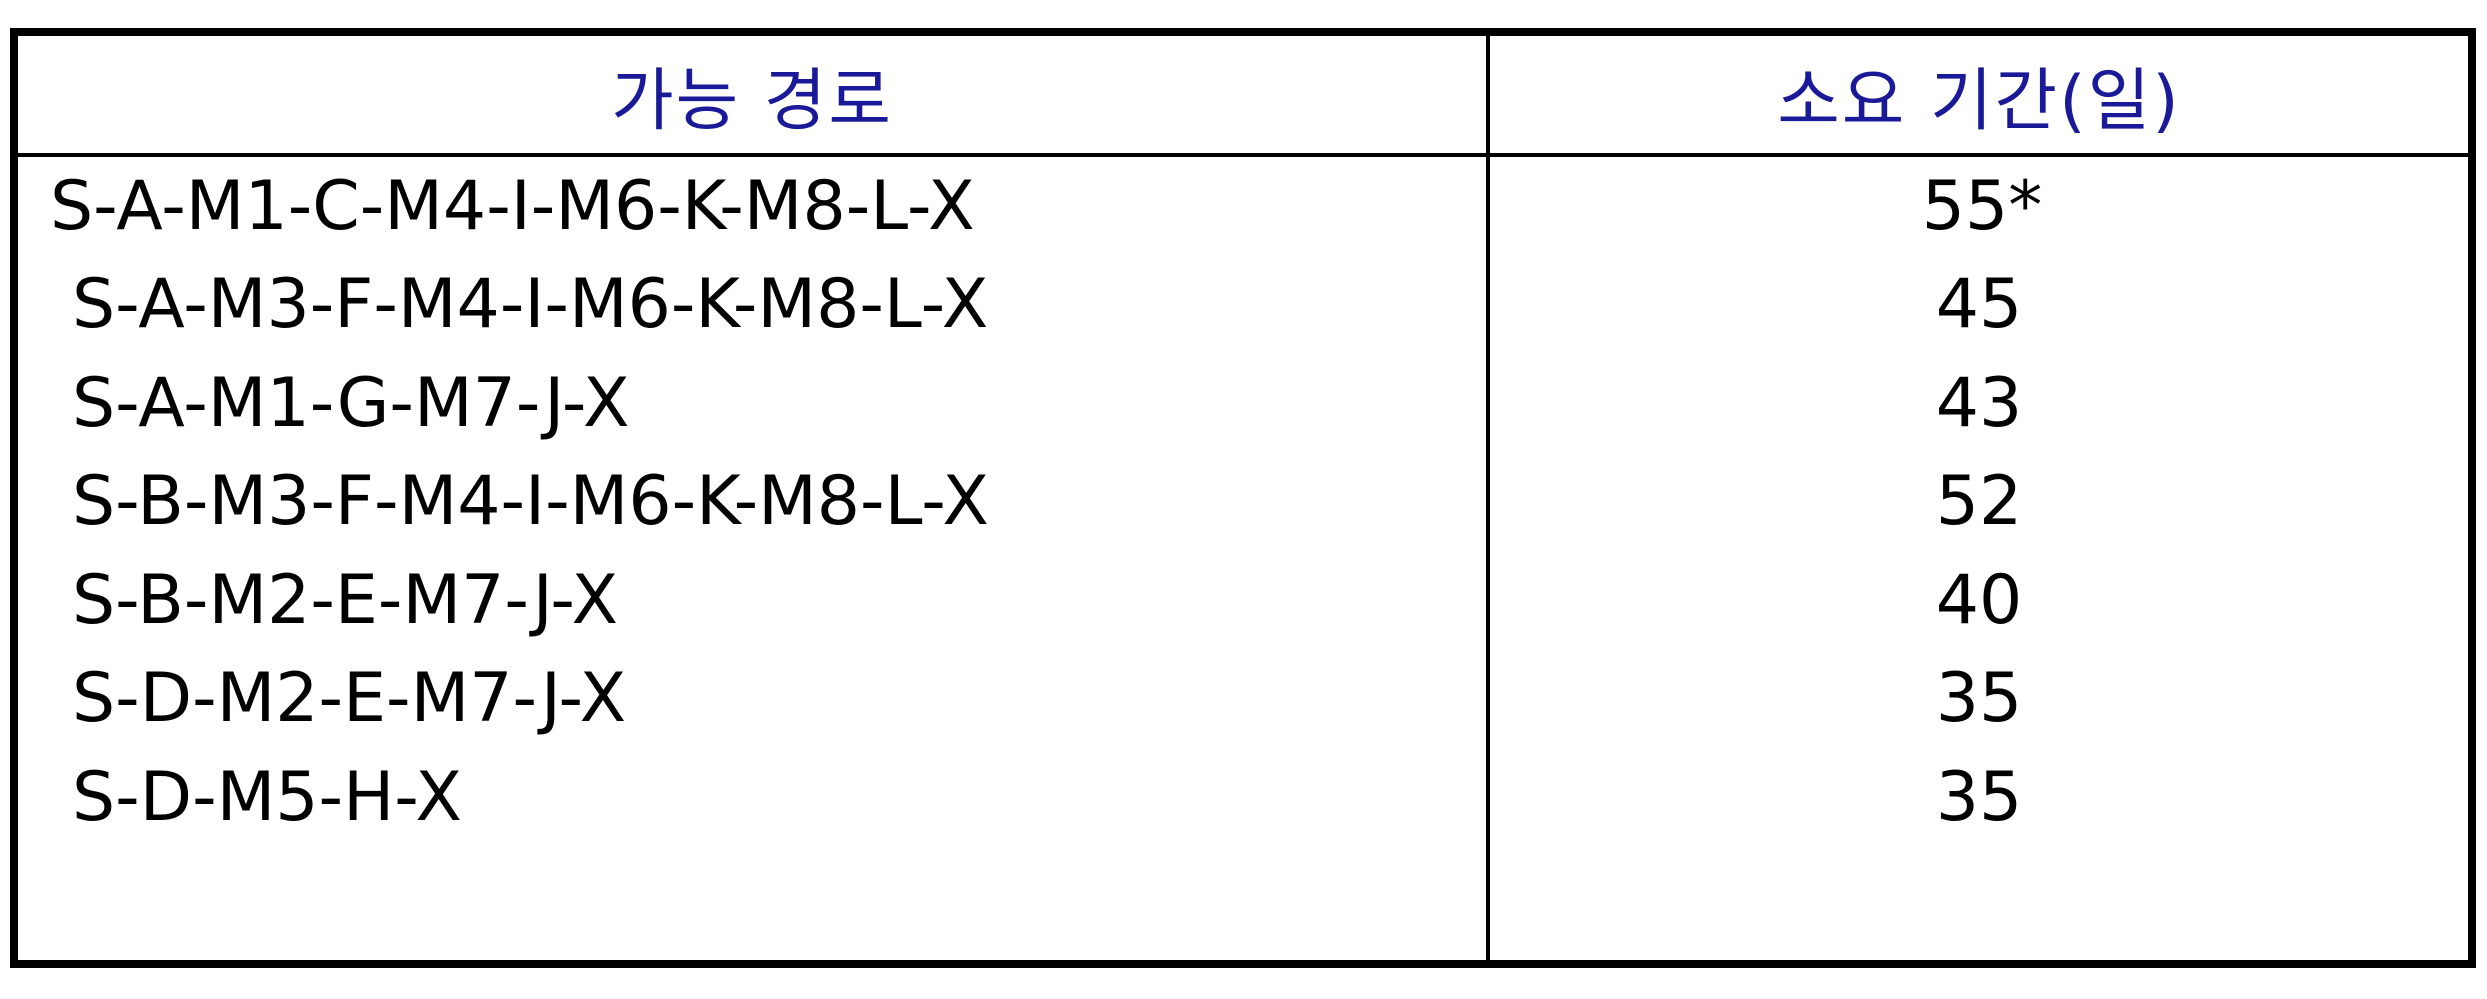 The image size is (2487, 999). What do you see at coordinates (1243, 403) in the screenshot?
I see `table-row: S-A-M1-G-M7-J-X 43` at bounding box center [1243, 403].